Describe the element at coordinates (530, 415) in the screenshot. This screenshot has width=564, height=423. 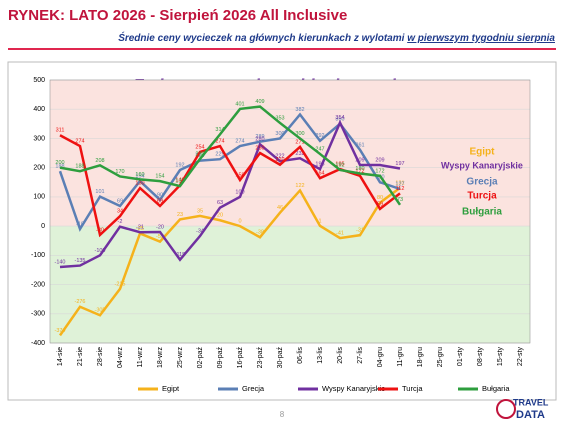
I see `logo-bottom: DATA` at that location.